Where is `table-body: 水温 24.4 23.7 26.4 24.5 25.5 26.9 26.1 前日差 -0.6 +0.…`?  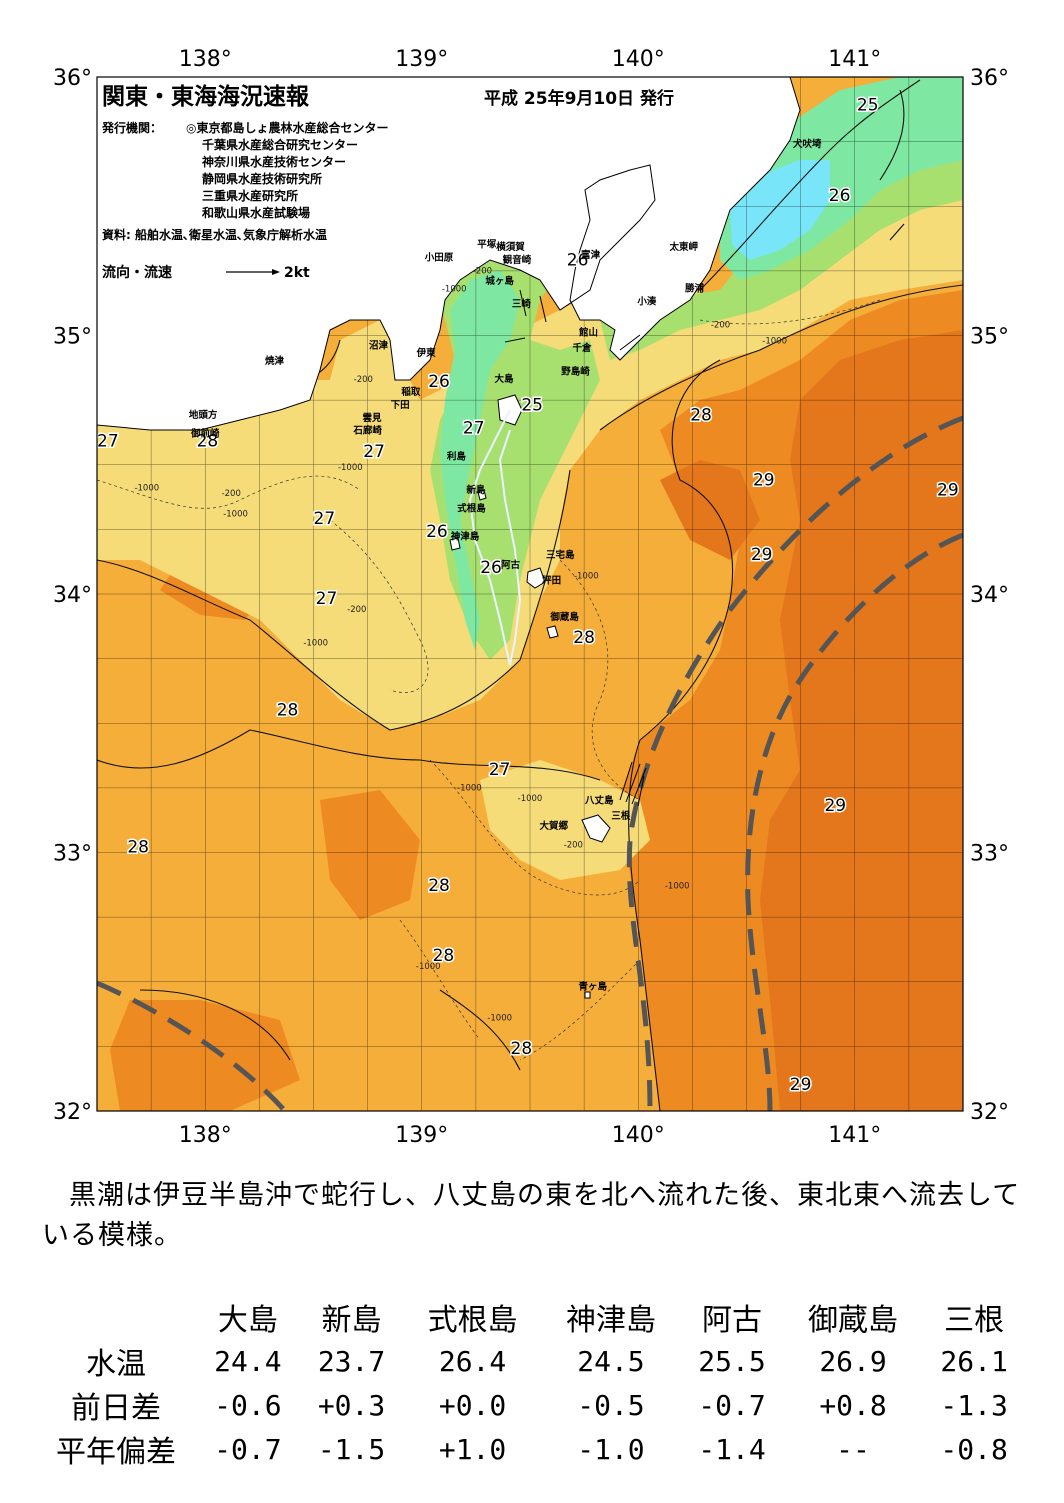 table-body: 水温 24.4 23.7 26.4 24.5 25.5 26.9 26.1 前日差 -0.6 +0.… is located at coordinates (531, 1405).